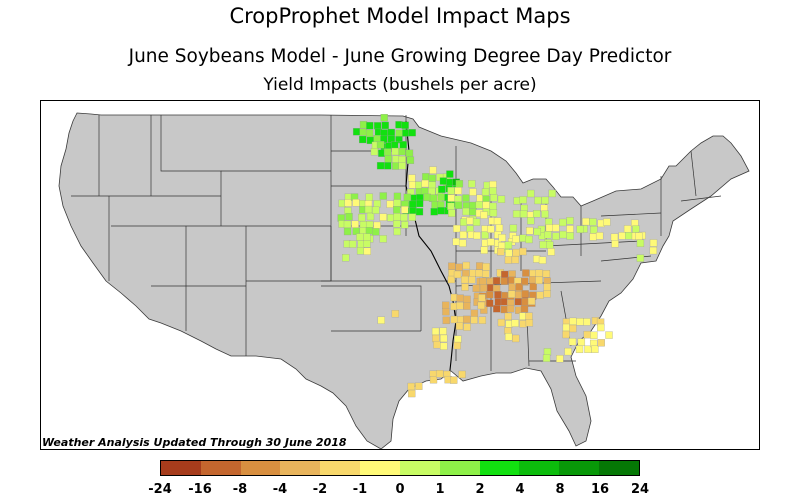 This screenshot has width=800, height=500. I want to click on legend-tick-label: -16, so click(200, 489).